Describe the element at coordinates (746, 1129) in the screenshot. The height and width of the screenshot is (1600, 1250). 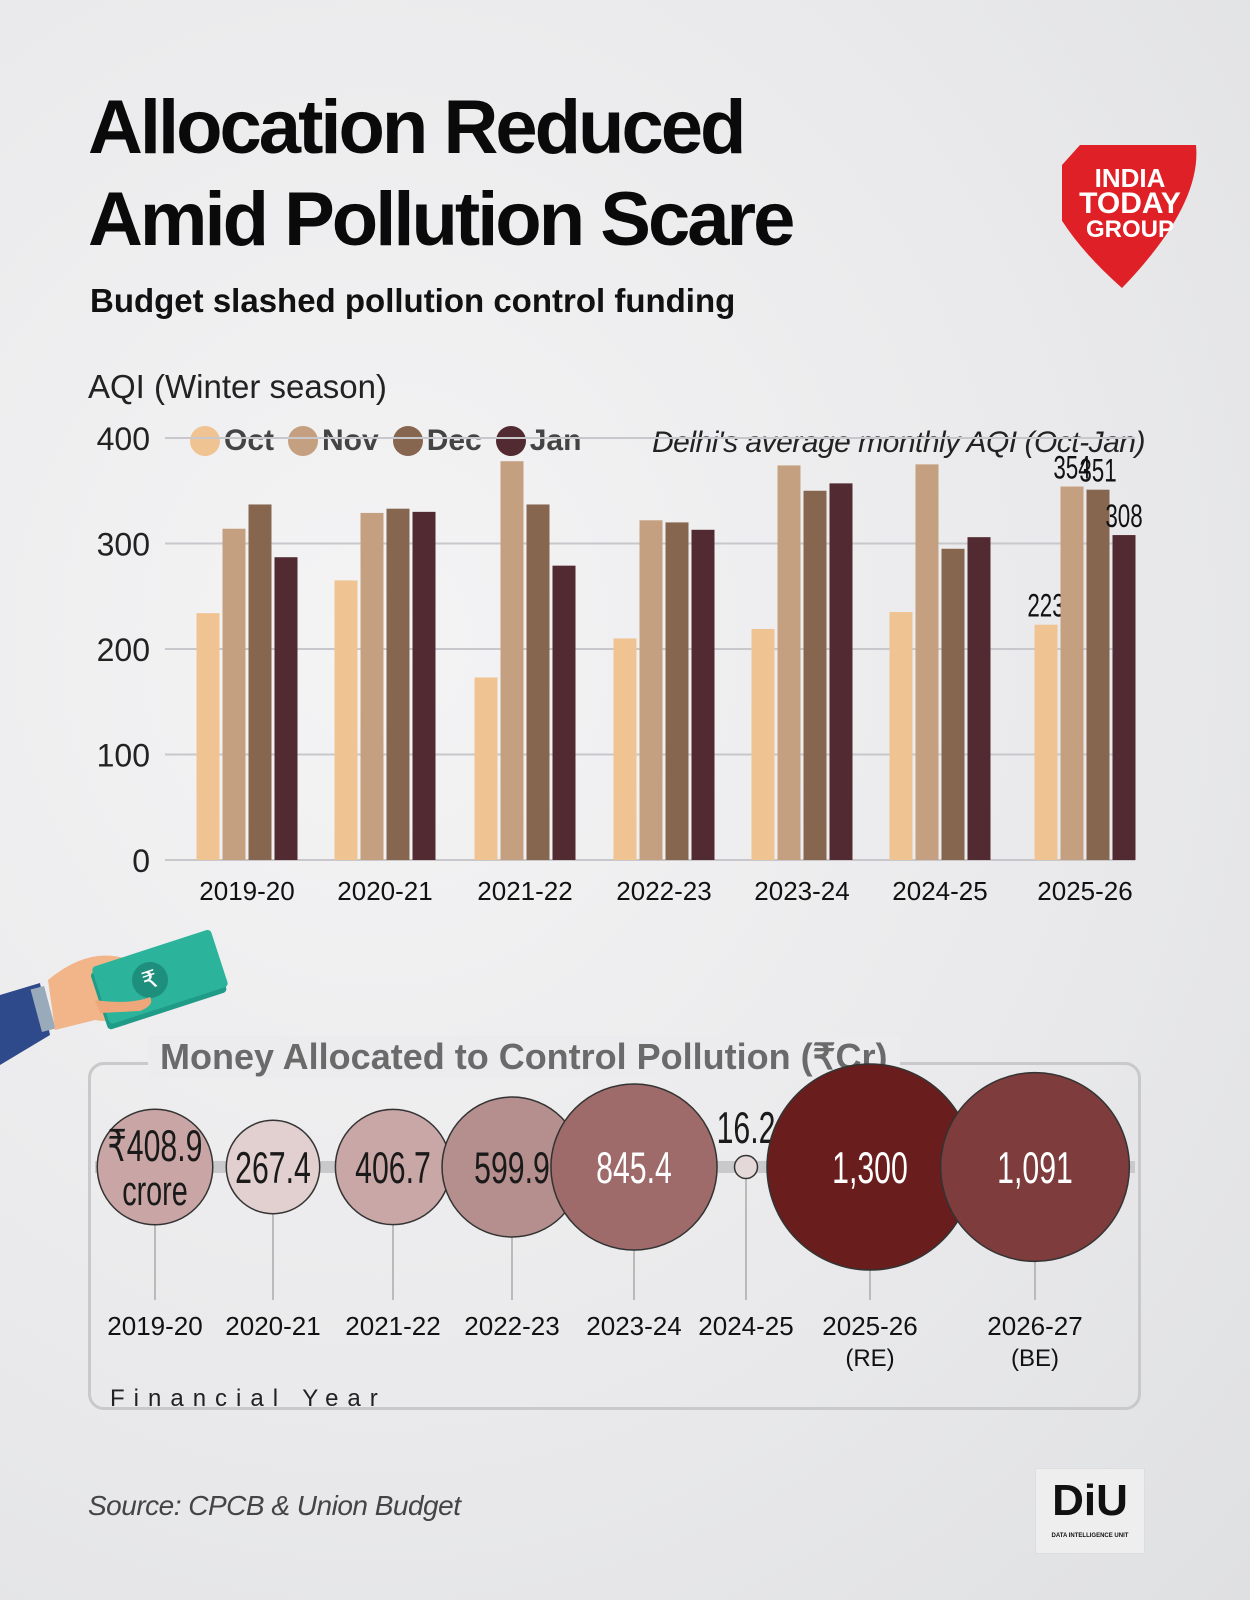
I see `bubble-value: 16.2` at that location.